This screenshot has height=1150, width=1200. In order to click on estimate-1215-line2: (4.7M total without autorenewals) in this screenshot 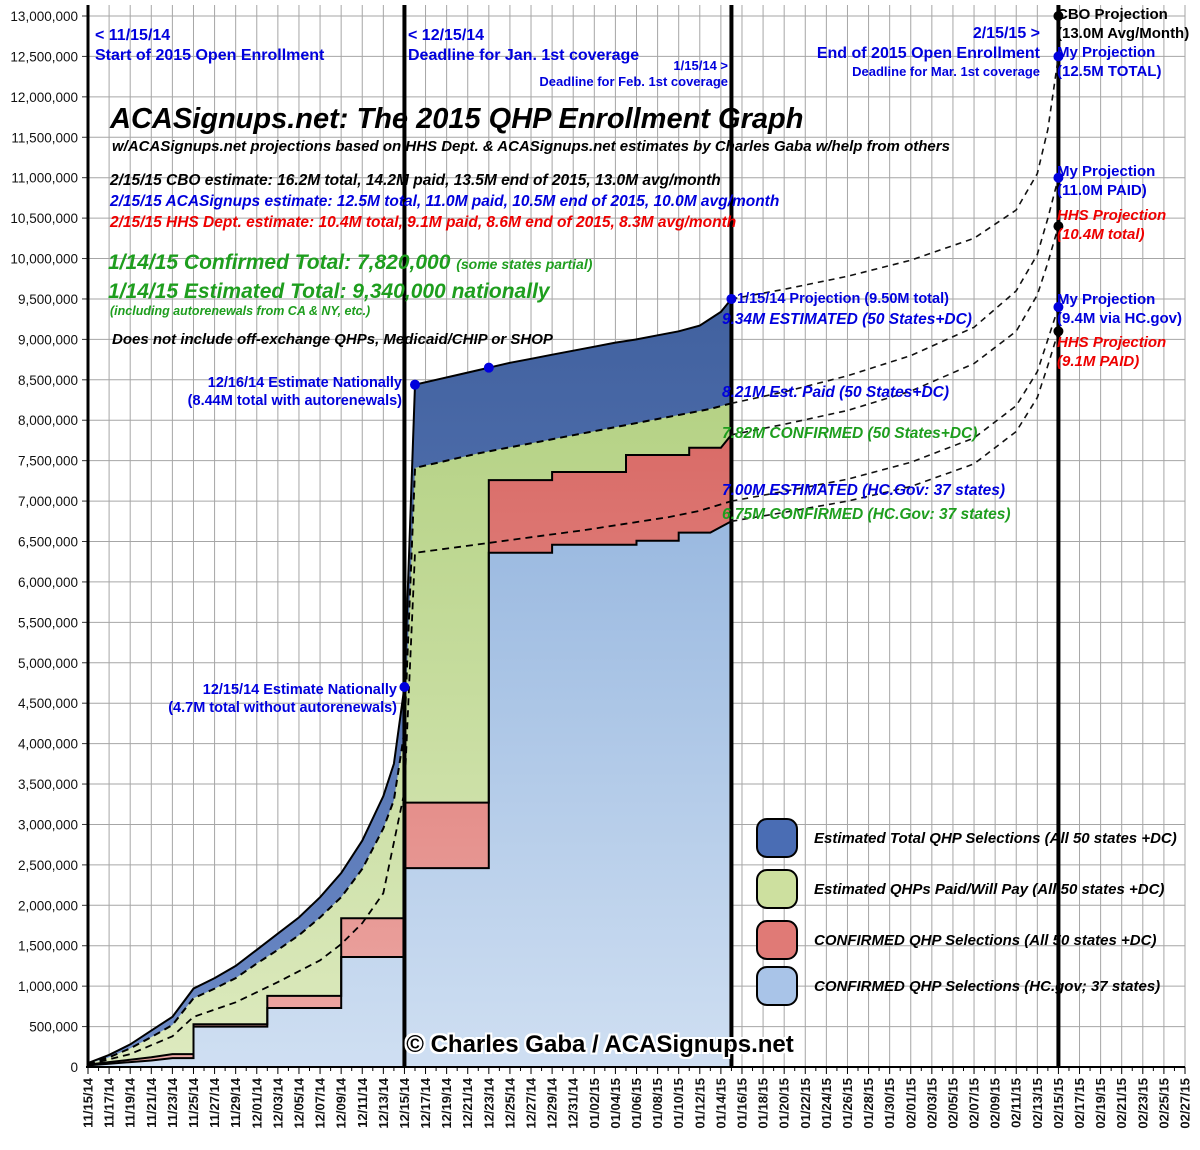, I will do `click(282, 708)`.